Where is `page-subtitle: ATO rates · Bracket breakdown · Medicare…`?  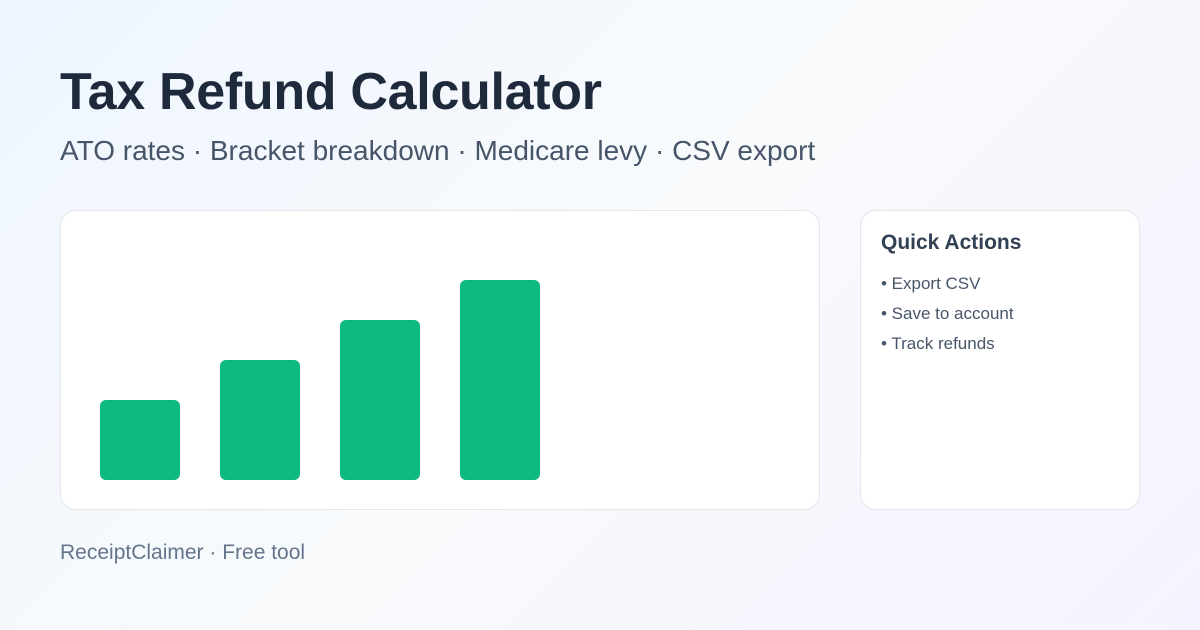
page-subtitle: ATO rates · Bracket breakdown · Medicare… is located at coordinates (438, 150).